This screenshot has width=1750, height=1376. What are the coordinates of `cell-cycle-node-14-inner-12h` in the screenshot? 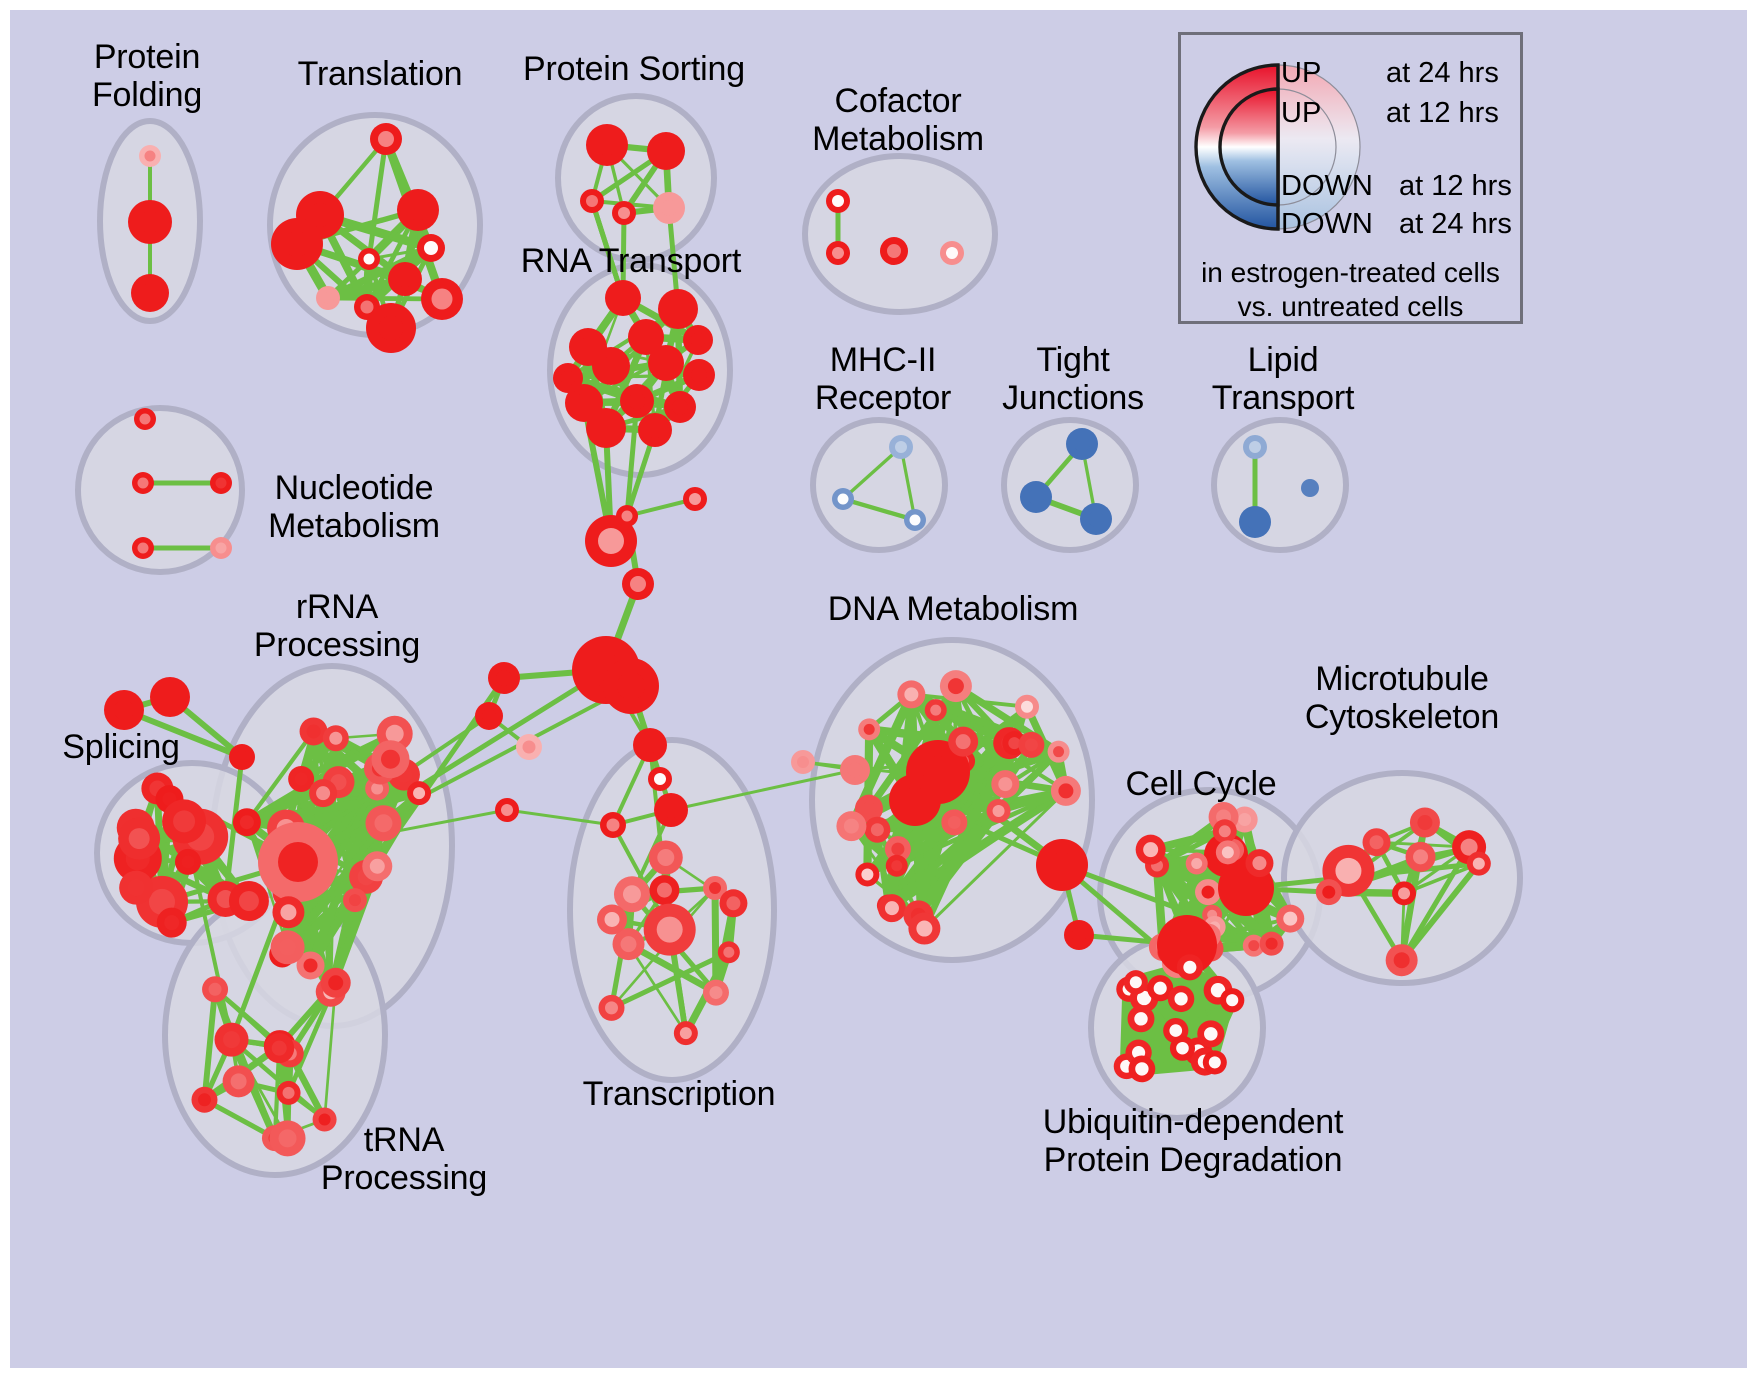 It's located at (1208, 892).